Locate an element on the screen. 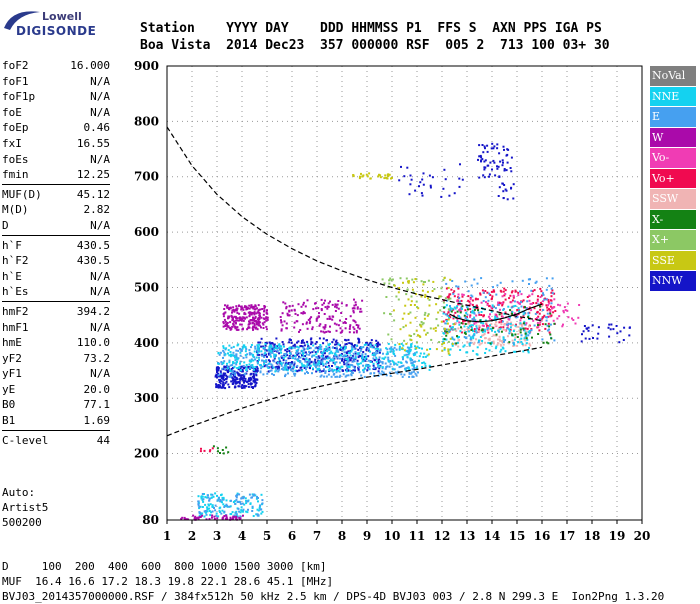 Image resolution: width=700 pixels, height=604 pixels. x-tick-label: 3 is located at coordinates (217, 536).